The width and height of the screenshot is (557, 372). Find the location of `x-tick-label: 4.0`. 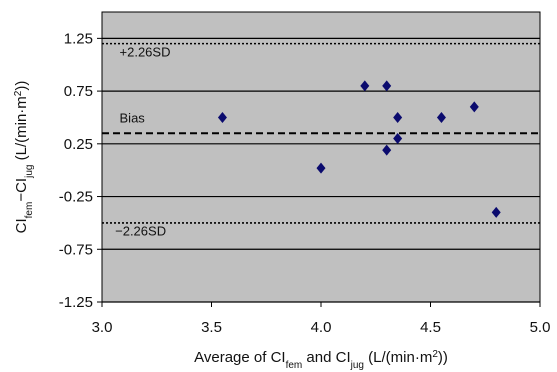

x-tick-label: 4.0 is located at coordinates (321, 327).